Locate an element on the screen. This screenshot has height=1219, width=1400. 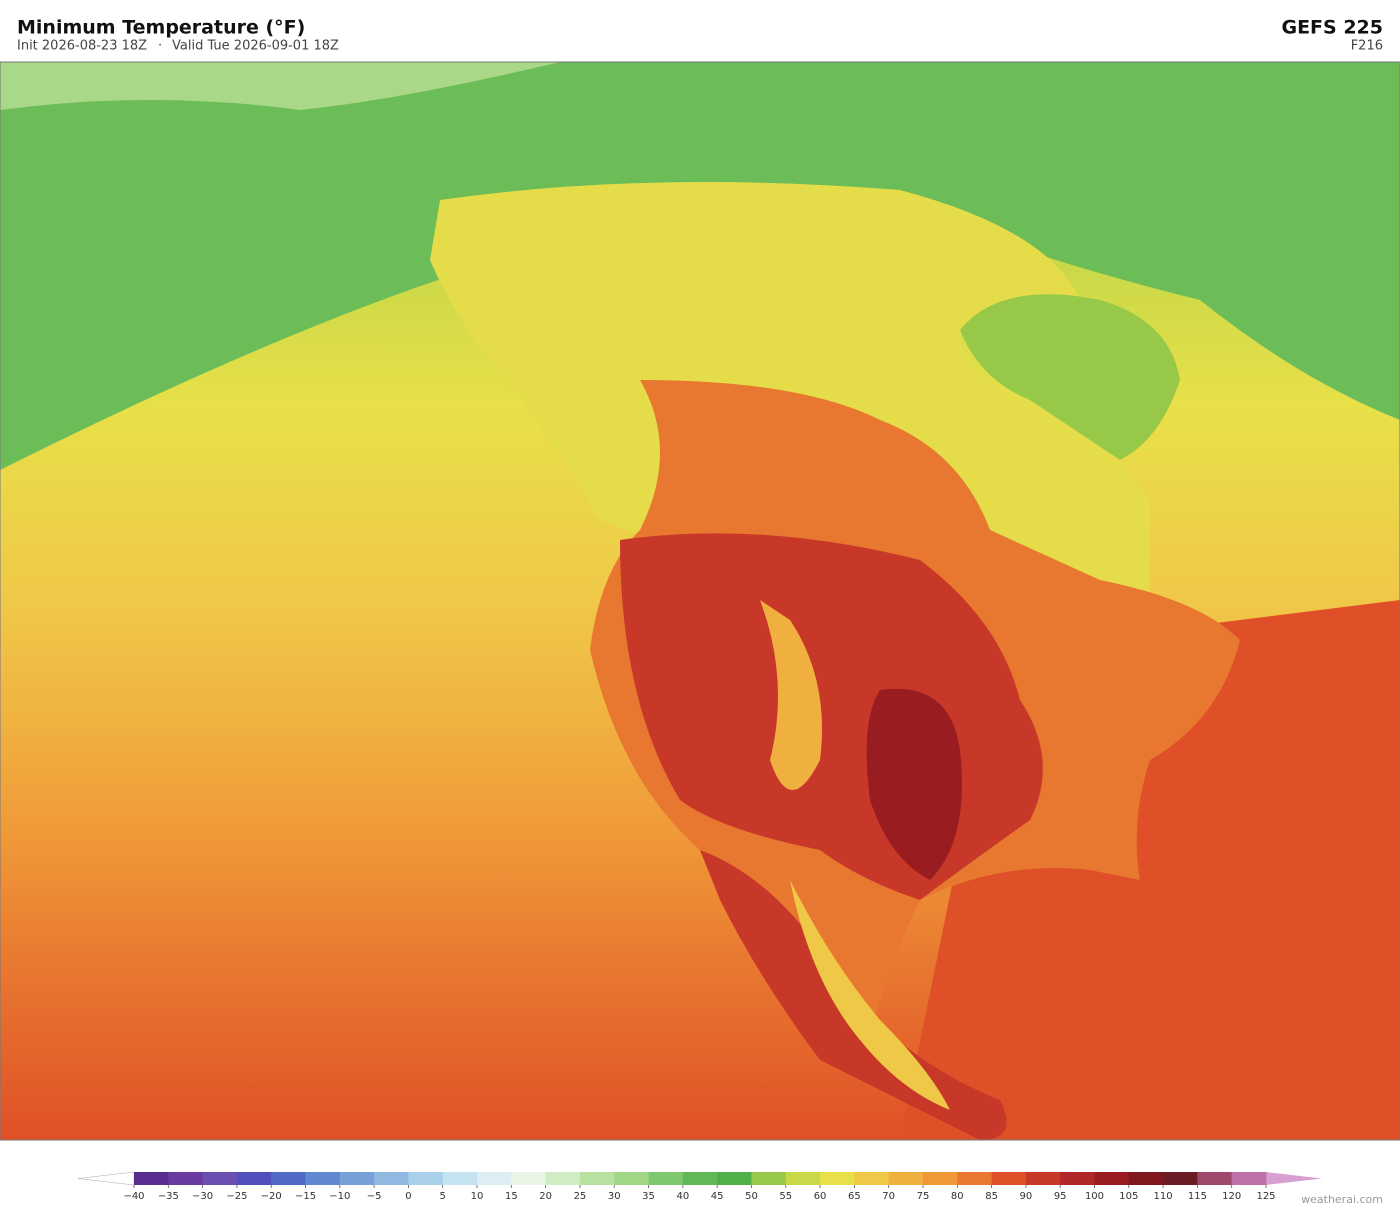
colorbar-tick-label: 105 is located at coordinates (1128, 1196).